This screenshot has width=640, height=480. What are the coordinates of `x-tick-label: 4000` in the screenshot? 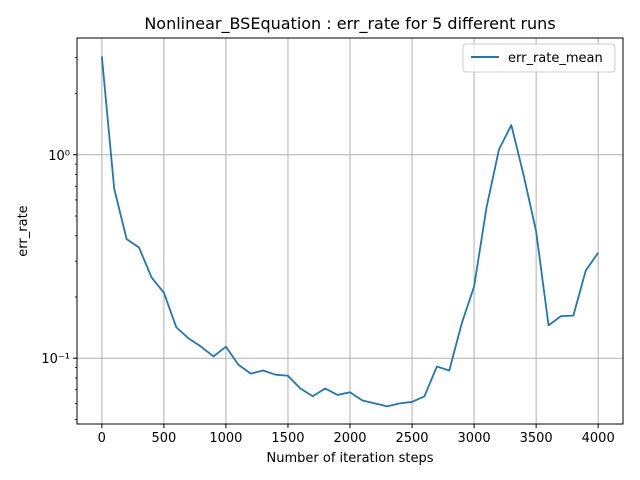 It's located at (598, 438).